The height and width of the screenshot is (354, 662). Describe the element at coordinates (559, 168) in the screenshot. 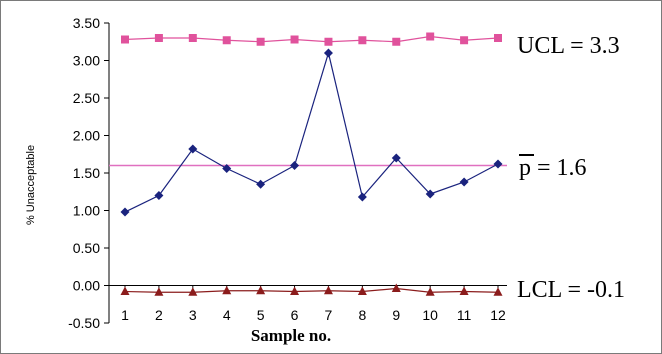

I see `pbar-value: = 1.6` at that location.